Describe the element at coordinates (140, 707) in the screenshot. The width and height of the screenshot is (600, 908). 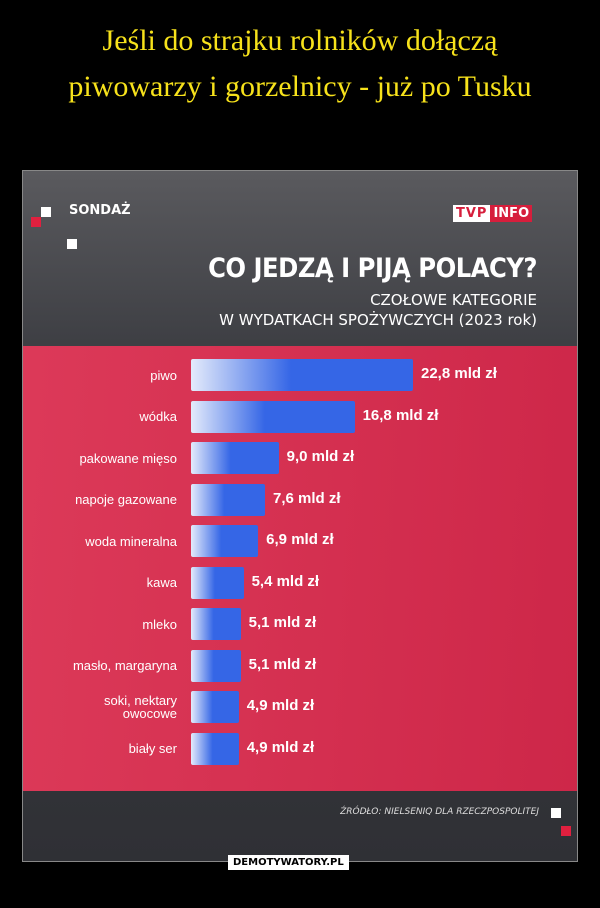
I see `category-label: soki, nektary owocowe` at that location.